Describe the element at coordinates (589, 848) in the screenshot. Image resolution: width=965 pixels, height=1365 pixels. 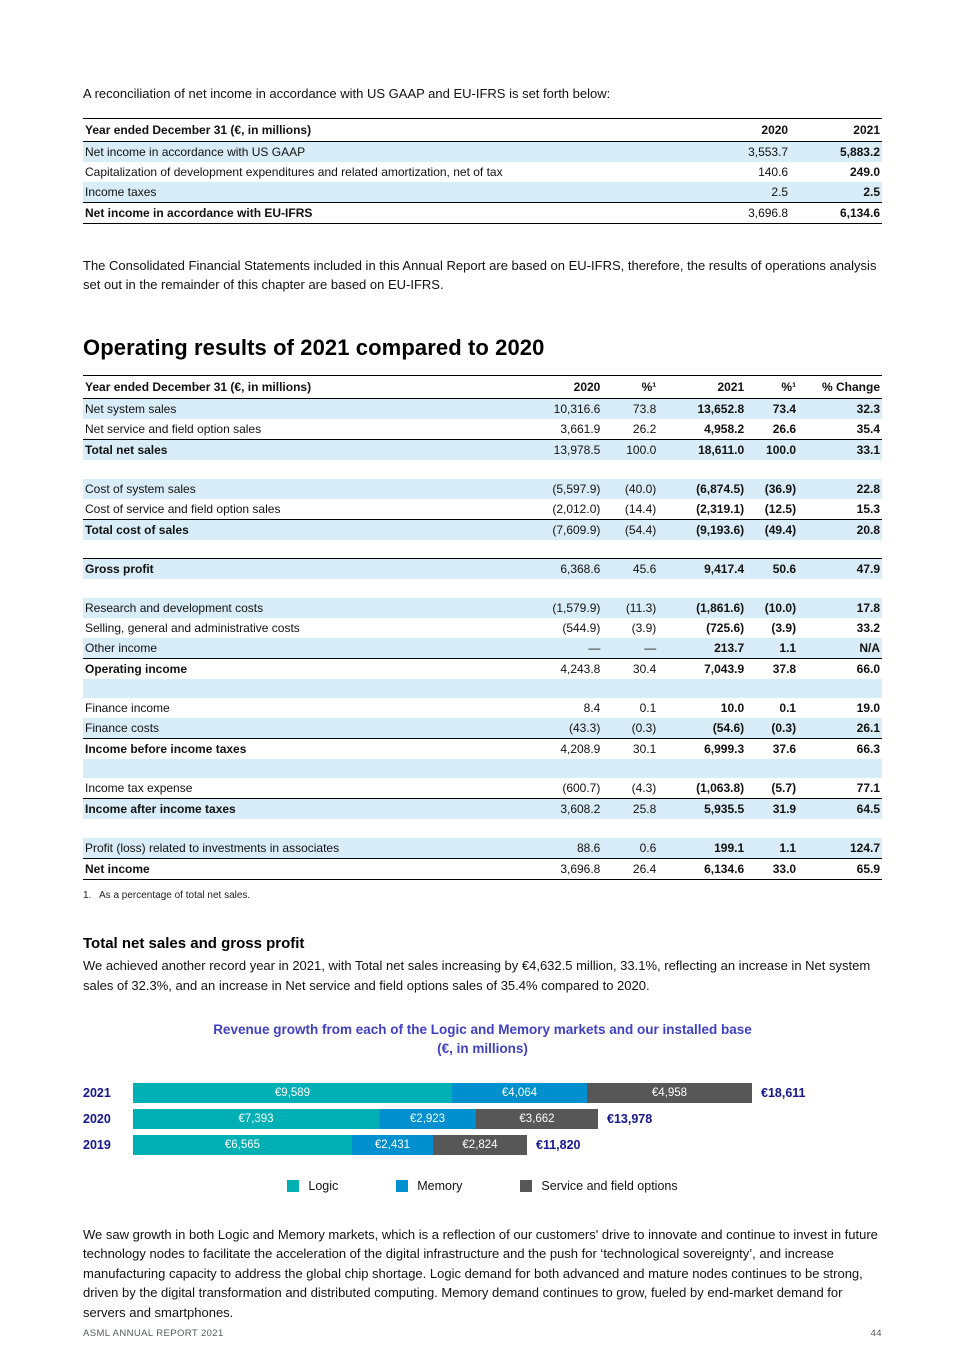
I see `cell-value: 88.6` at that location.